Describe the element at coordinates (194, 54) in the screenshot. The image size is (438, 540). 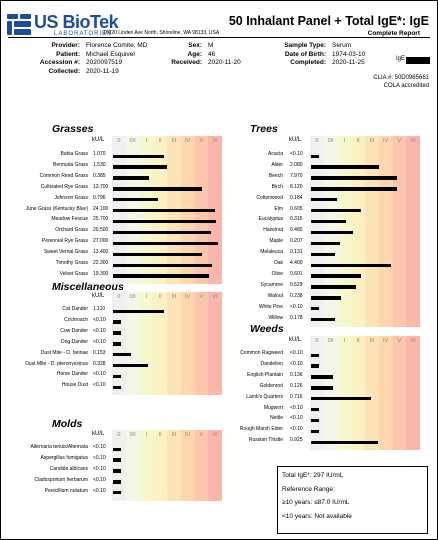
I see `age-label: Age:` at that location.